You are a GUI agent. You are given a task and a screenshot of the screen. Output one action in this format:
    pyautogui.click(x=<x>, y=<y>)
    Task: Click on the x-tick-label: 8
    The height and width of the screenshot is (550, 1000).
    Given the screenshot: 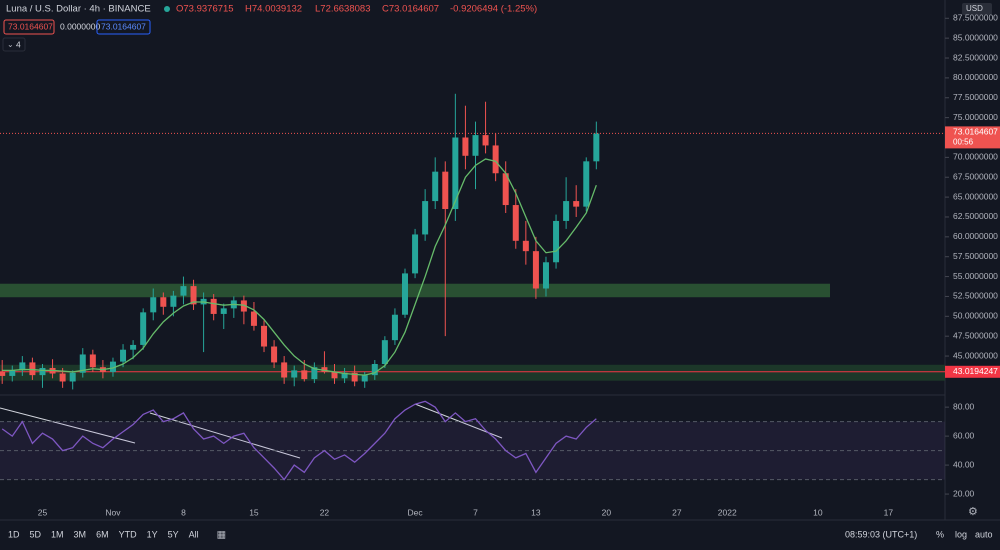 What is the action you would take?
    pyautogui.click(x=183, y=512)
    